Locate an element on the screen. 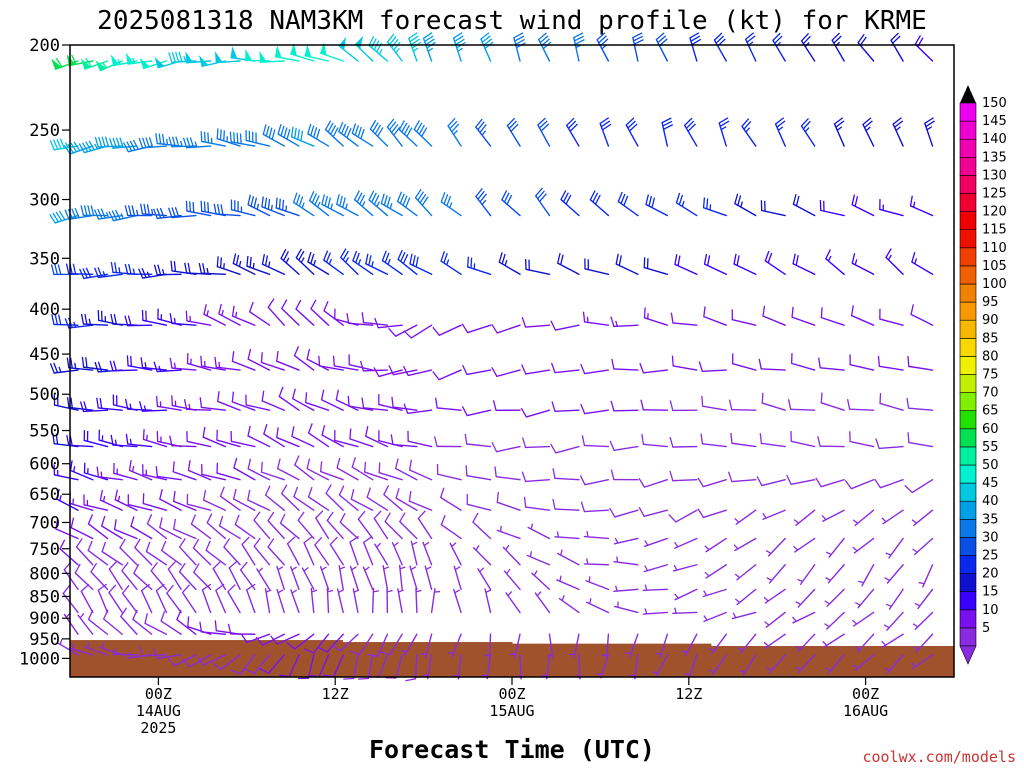 The width and height of the screenshot is (1024, 768). colorbar-label: 55 is located at coordinates (990, 447).